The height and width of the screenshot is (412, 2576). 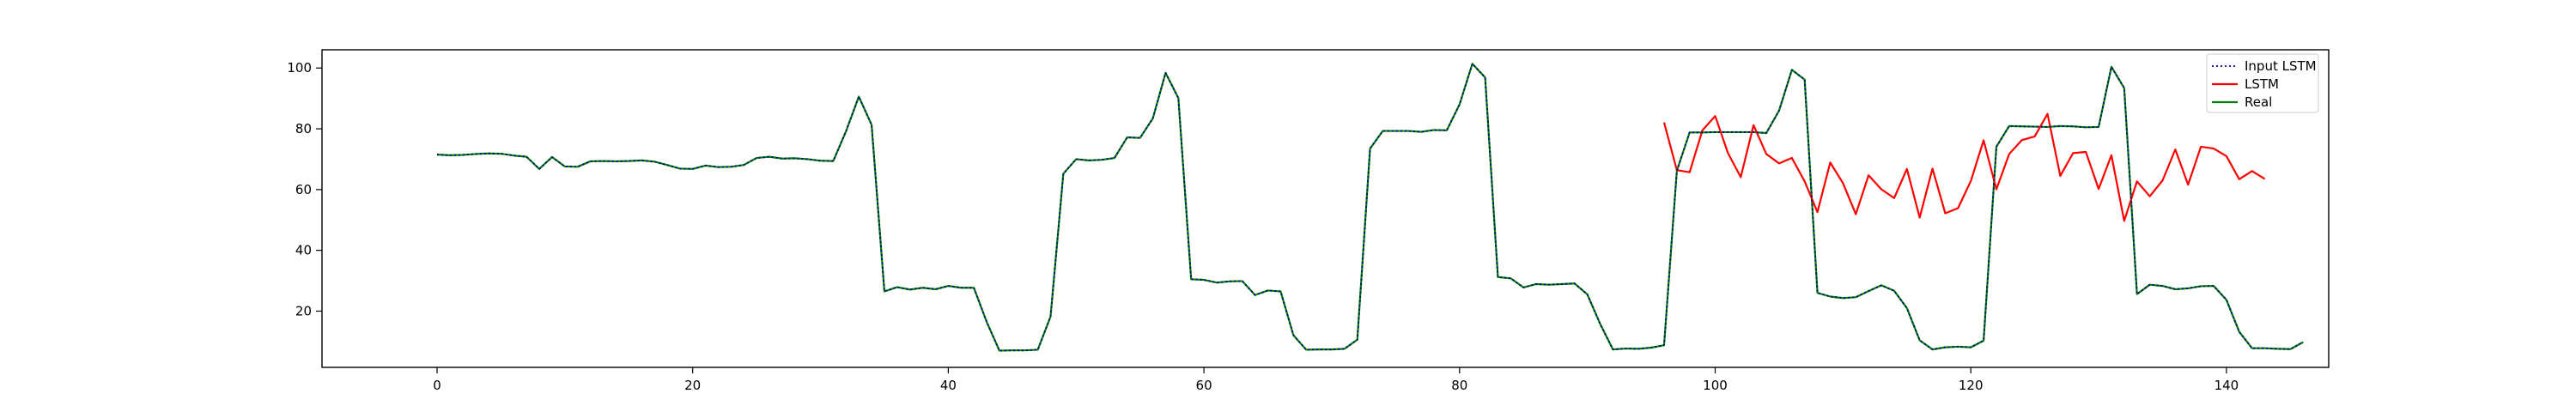 What do you see at coordinates (2227, 385) in the screenshot?
I see `x-tick-label: 140` at bounding box center [2227, 385].